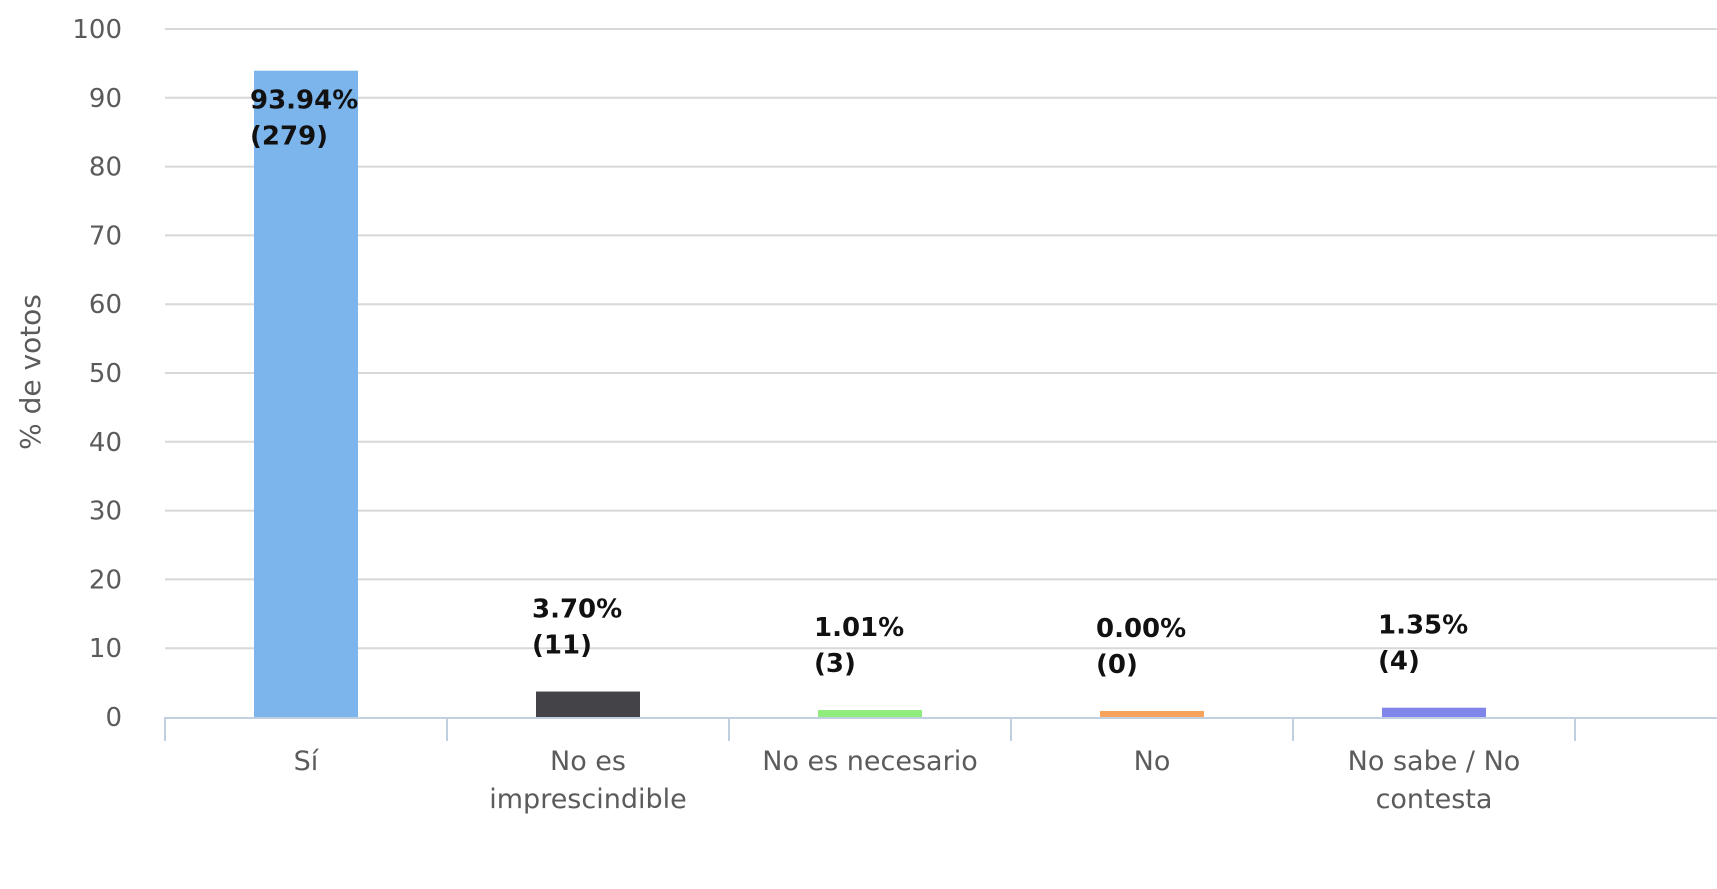  What do you see at coordinates (869, 761) in the screenshot?
I see `x-tick-label: No es necesario` at bounding box center [869, 761].